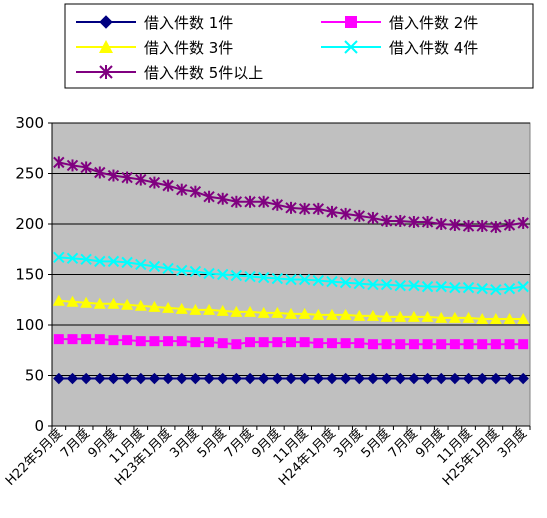  I want to click on legend-item-1: 借入件数 1件, so click(154, 23).